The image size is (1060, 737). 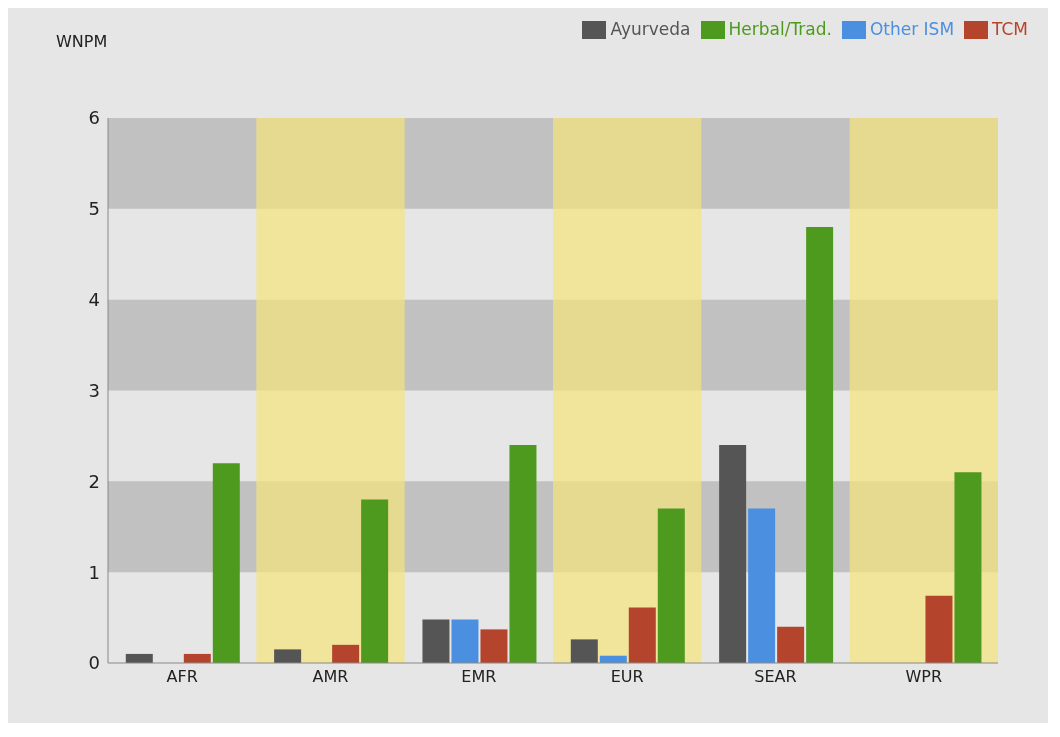 What do you see at coordinates (182, 677) in the screenshot?
I see `x-tick-label: AFR` at bounding box center [182, 677].